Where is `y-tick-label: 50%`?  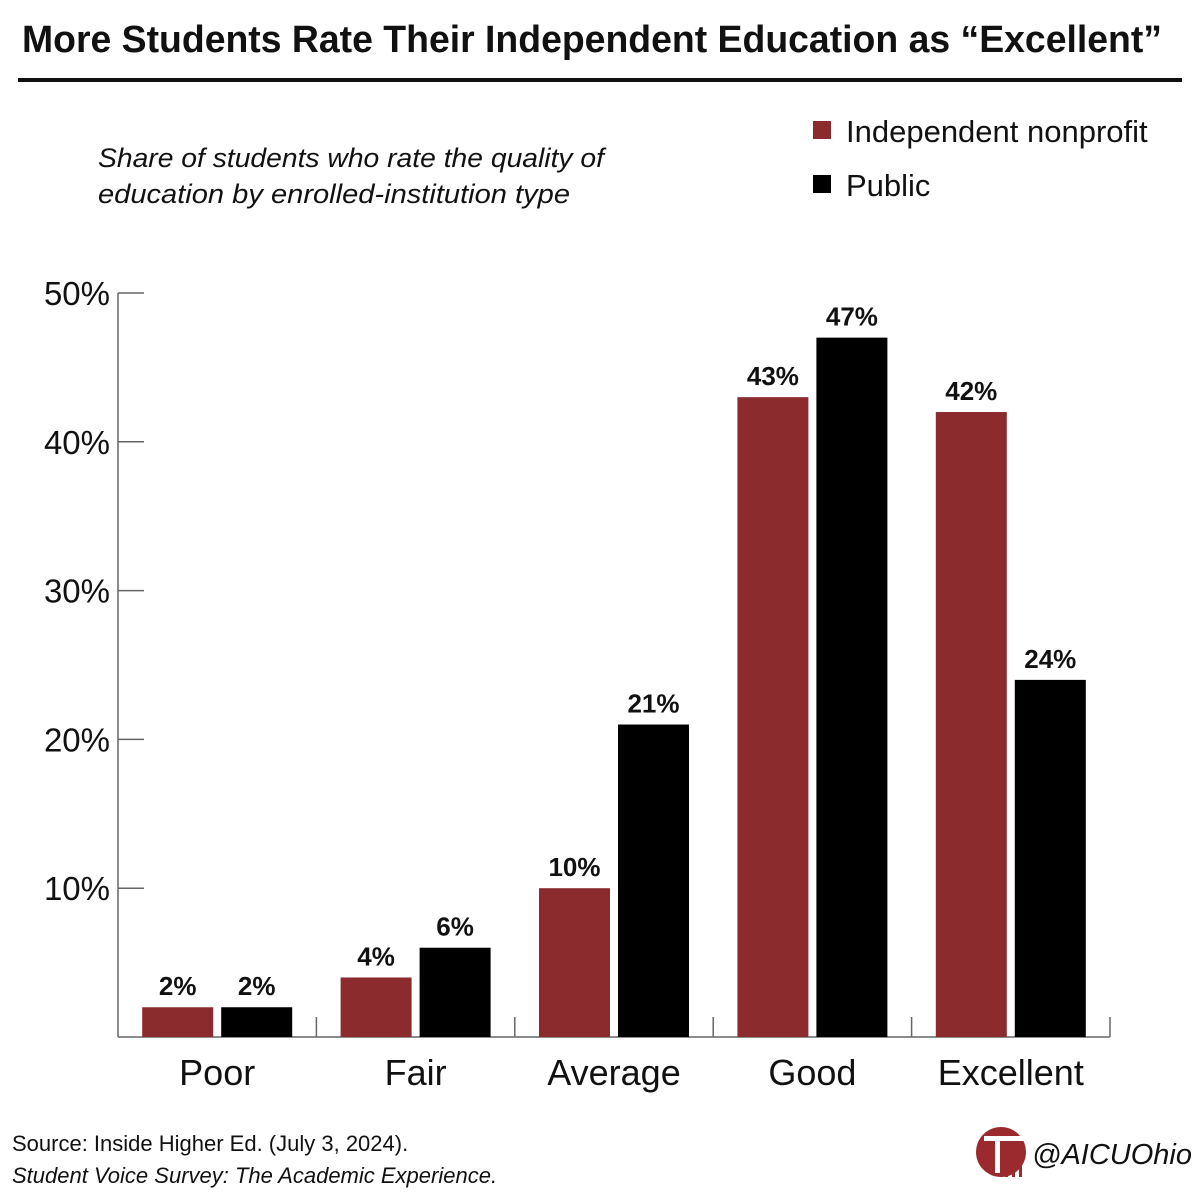
y-tick-label: 50% is located at coordinates (77, 293).